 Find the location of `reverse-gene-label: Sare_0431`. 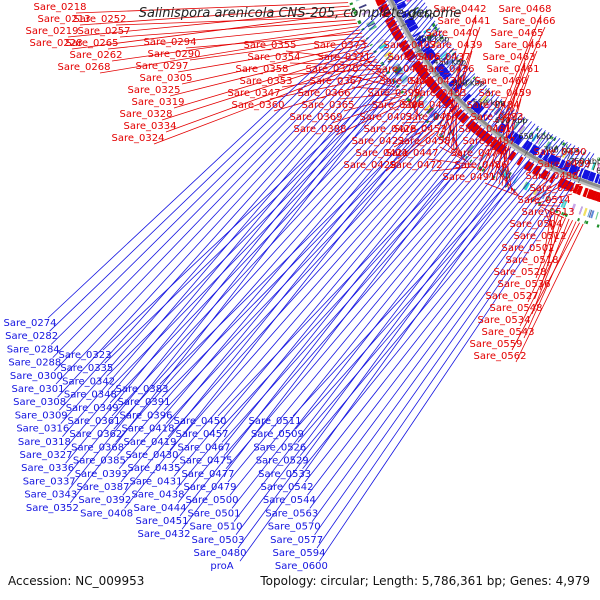

reverse-gene-label: Sare_0431 is located at coordinates (156, 481).